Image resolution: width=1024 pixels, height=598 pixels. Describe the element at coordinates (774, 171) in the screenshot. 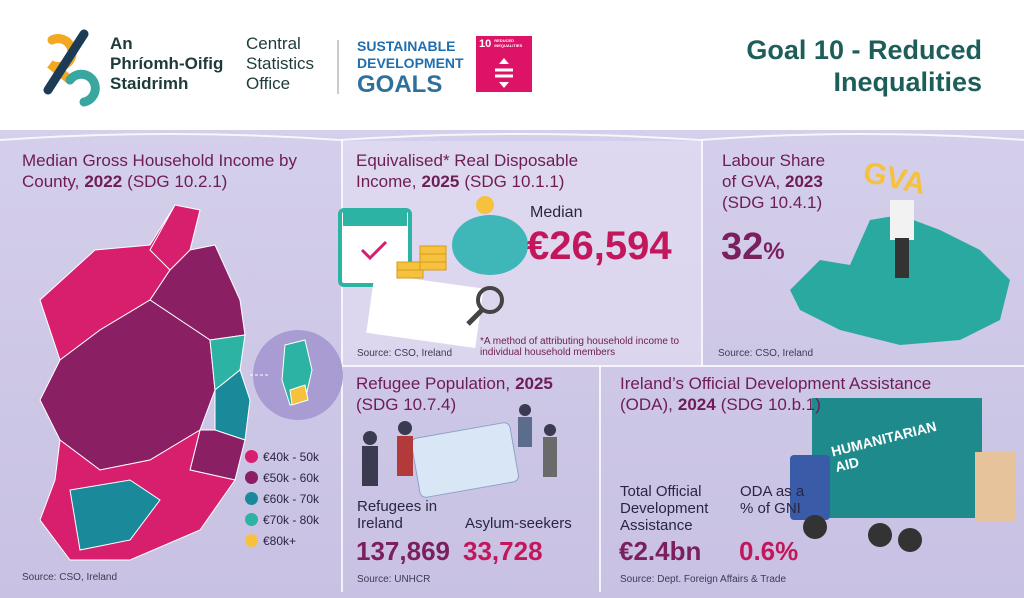

I see `text: Labour Share of GVA,` at that location.